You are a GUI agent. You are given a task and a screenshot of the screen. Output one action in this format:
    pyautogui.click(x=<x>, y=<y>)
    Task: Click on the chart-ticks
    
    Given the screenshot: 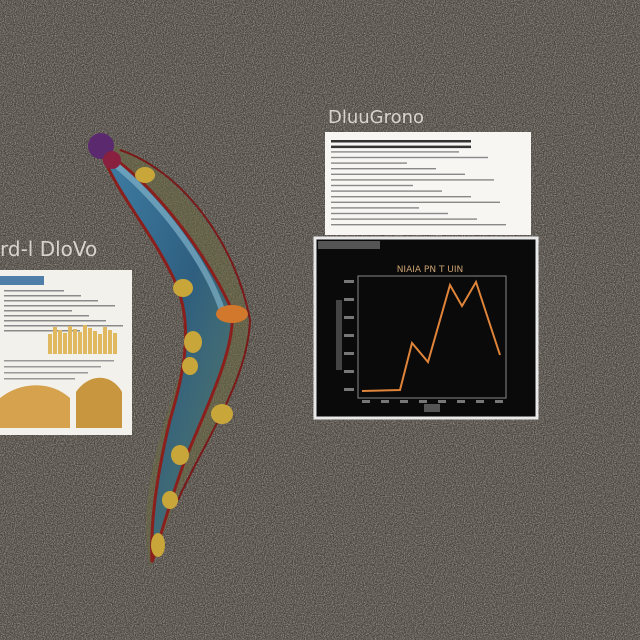 What is the action you would take?
    pyautogui.click(x=423, y=341)
    